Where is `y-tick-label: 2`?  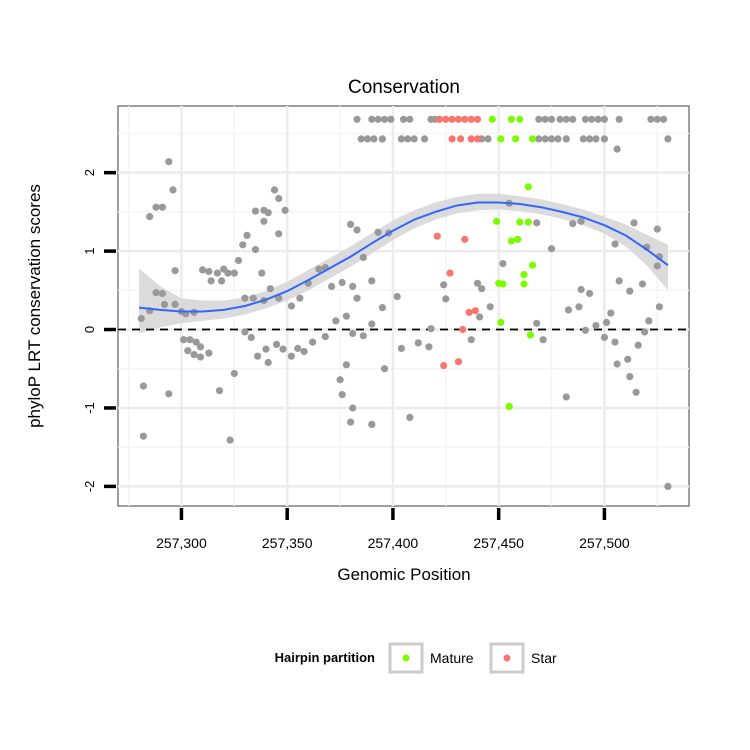
y-tick-label: 2 is located at coordinates (89, 172).